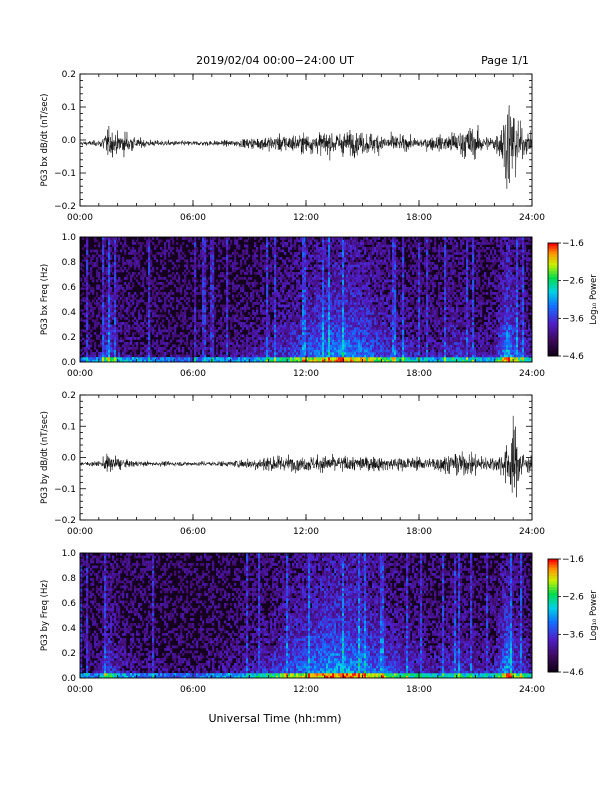  What do you see at coordinates (69, 75) in the screenshot?
I see `y-tick-label: 0.2` at bounding box center [69, 75].